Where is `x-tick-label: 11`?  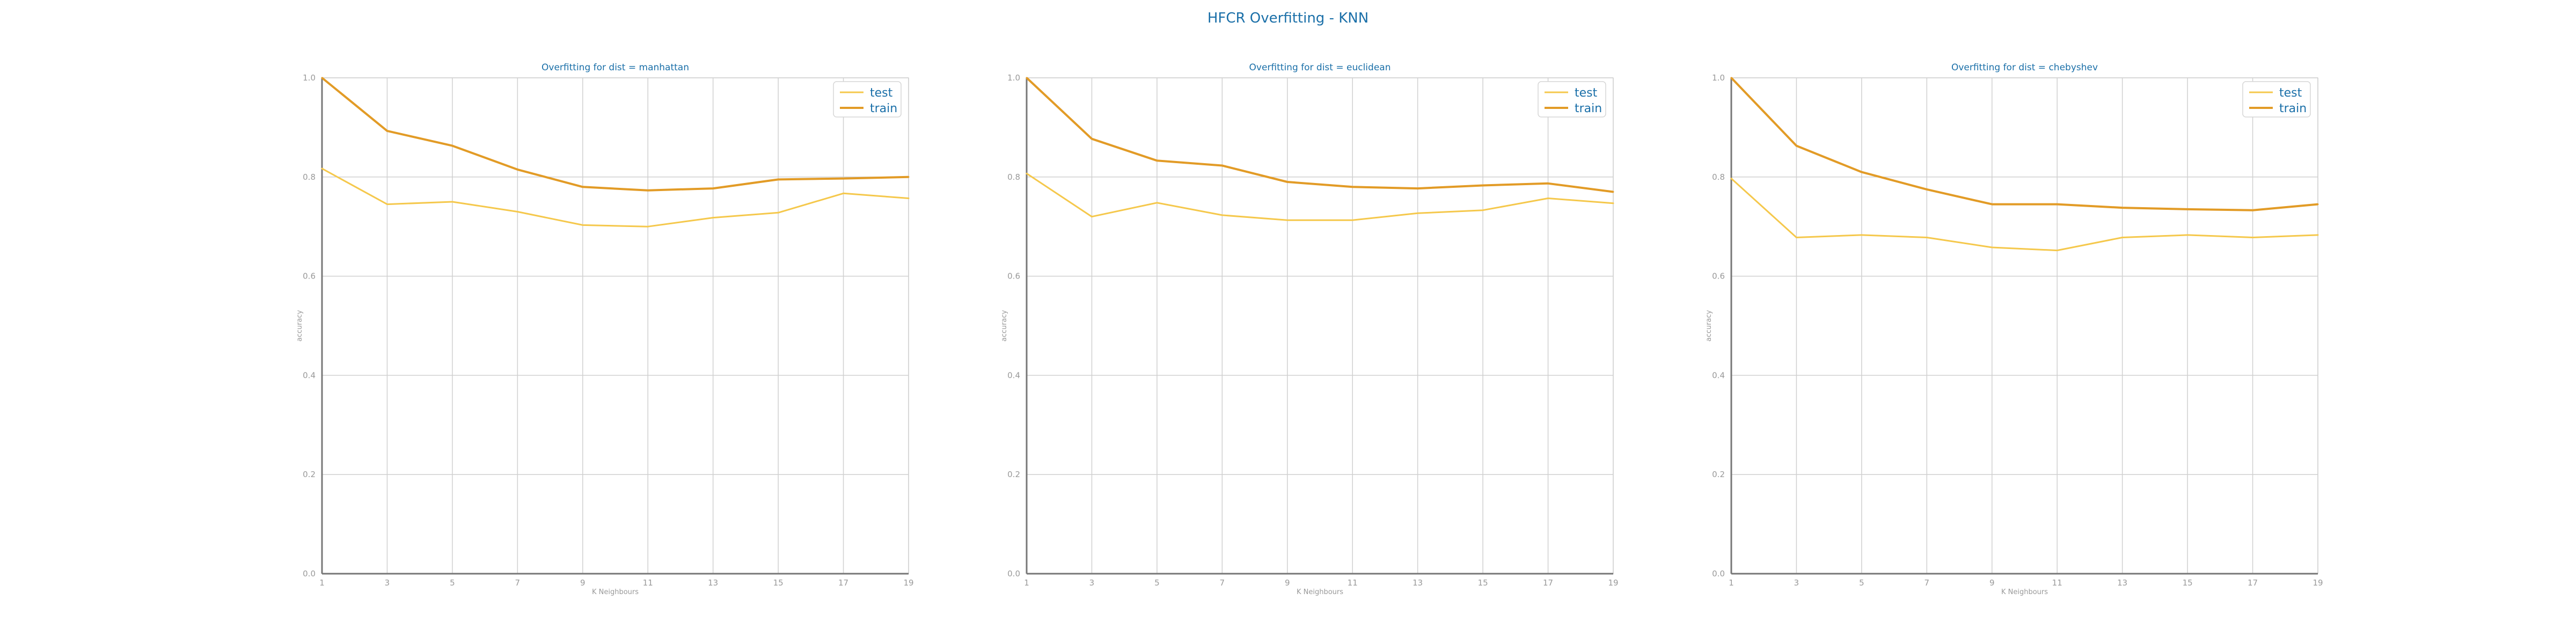 x-tick-label: 11 is located at coordinates (2057, 583).